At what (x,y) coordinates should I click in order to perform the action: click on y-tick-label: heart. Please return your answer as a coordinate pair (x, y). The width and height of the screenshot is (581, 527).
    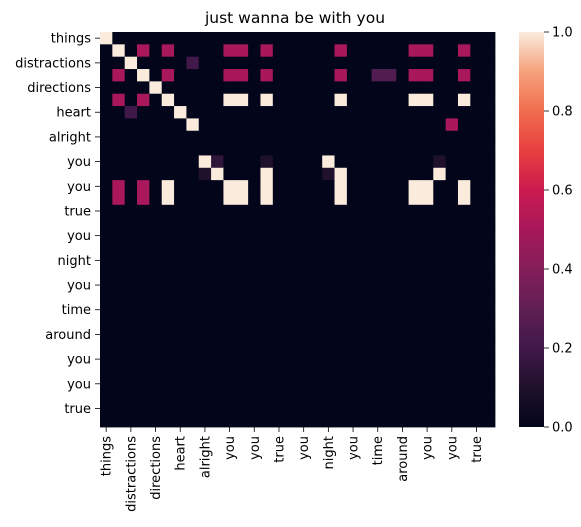
    Looking at the image, I should click on (73, 113).